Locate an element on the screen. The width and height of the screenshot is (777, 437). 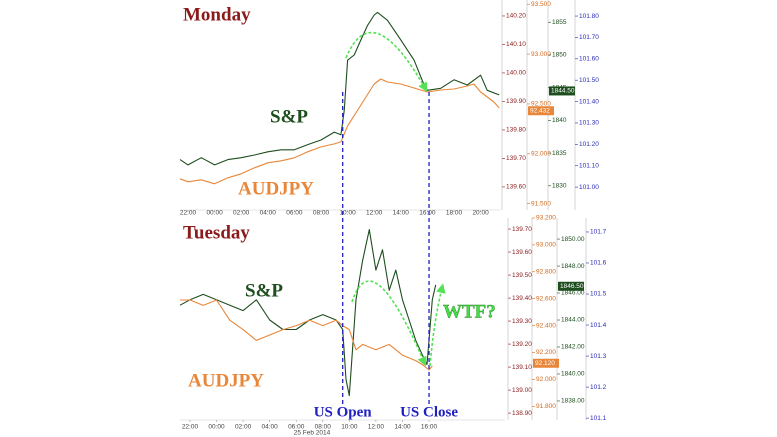
x-tick-label: 12:00 is located at coordinates (374, 213).